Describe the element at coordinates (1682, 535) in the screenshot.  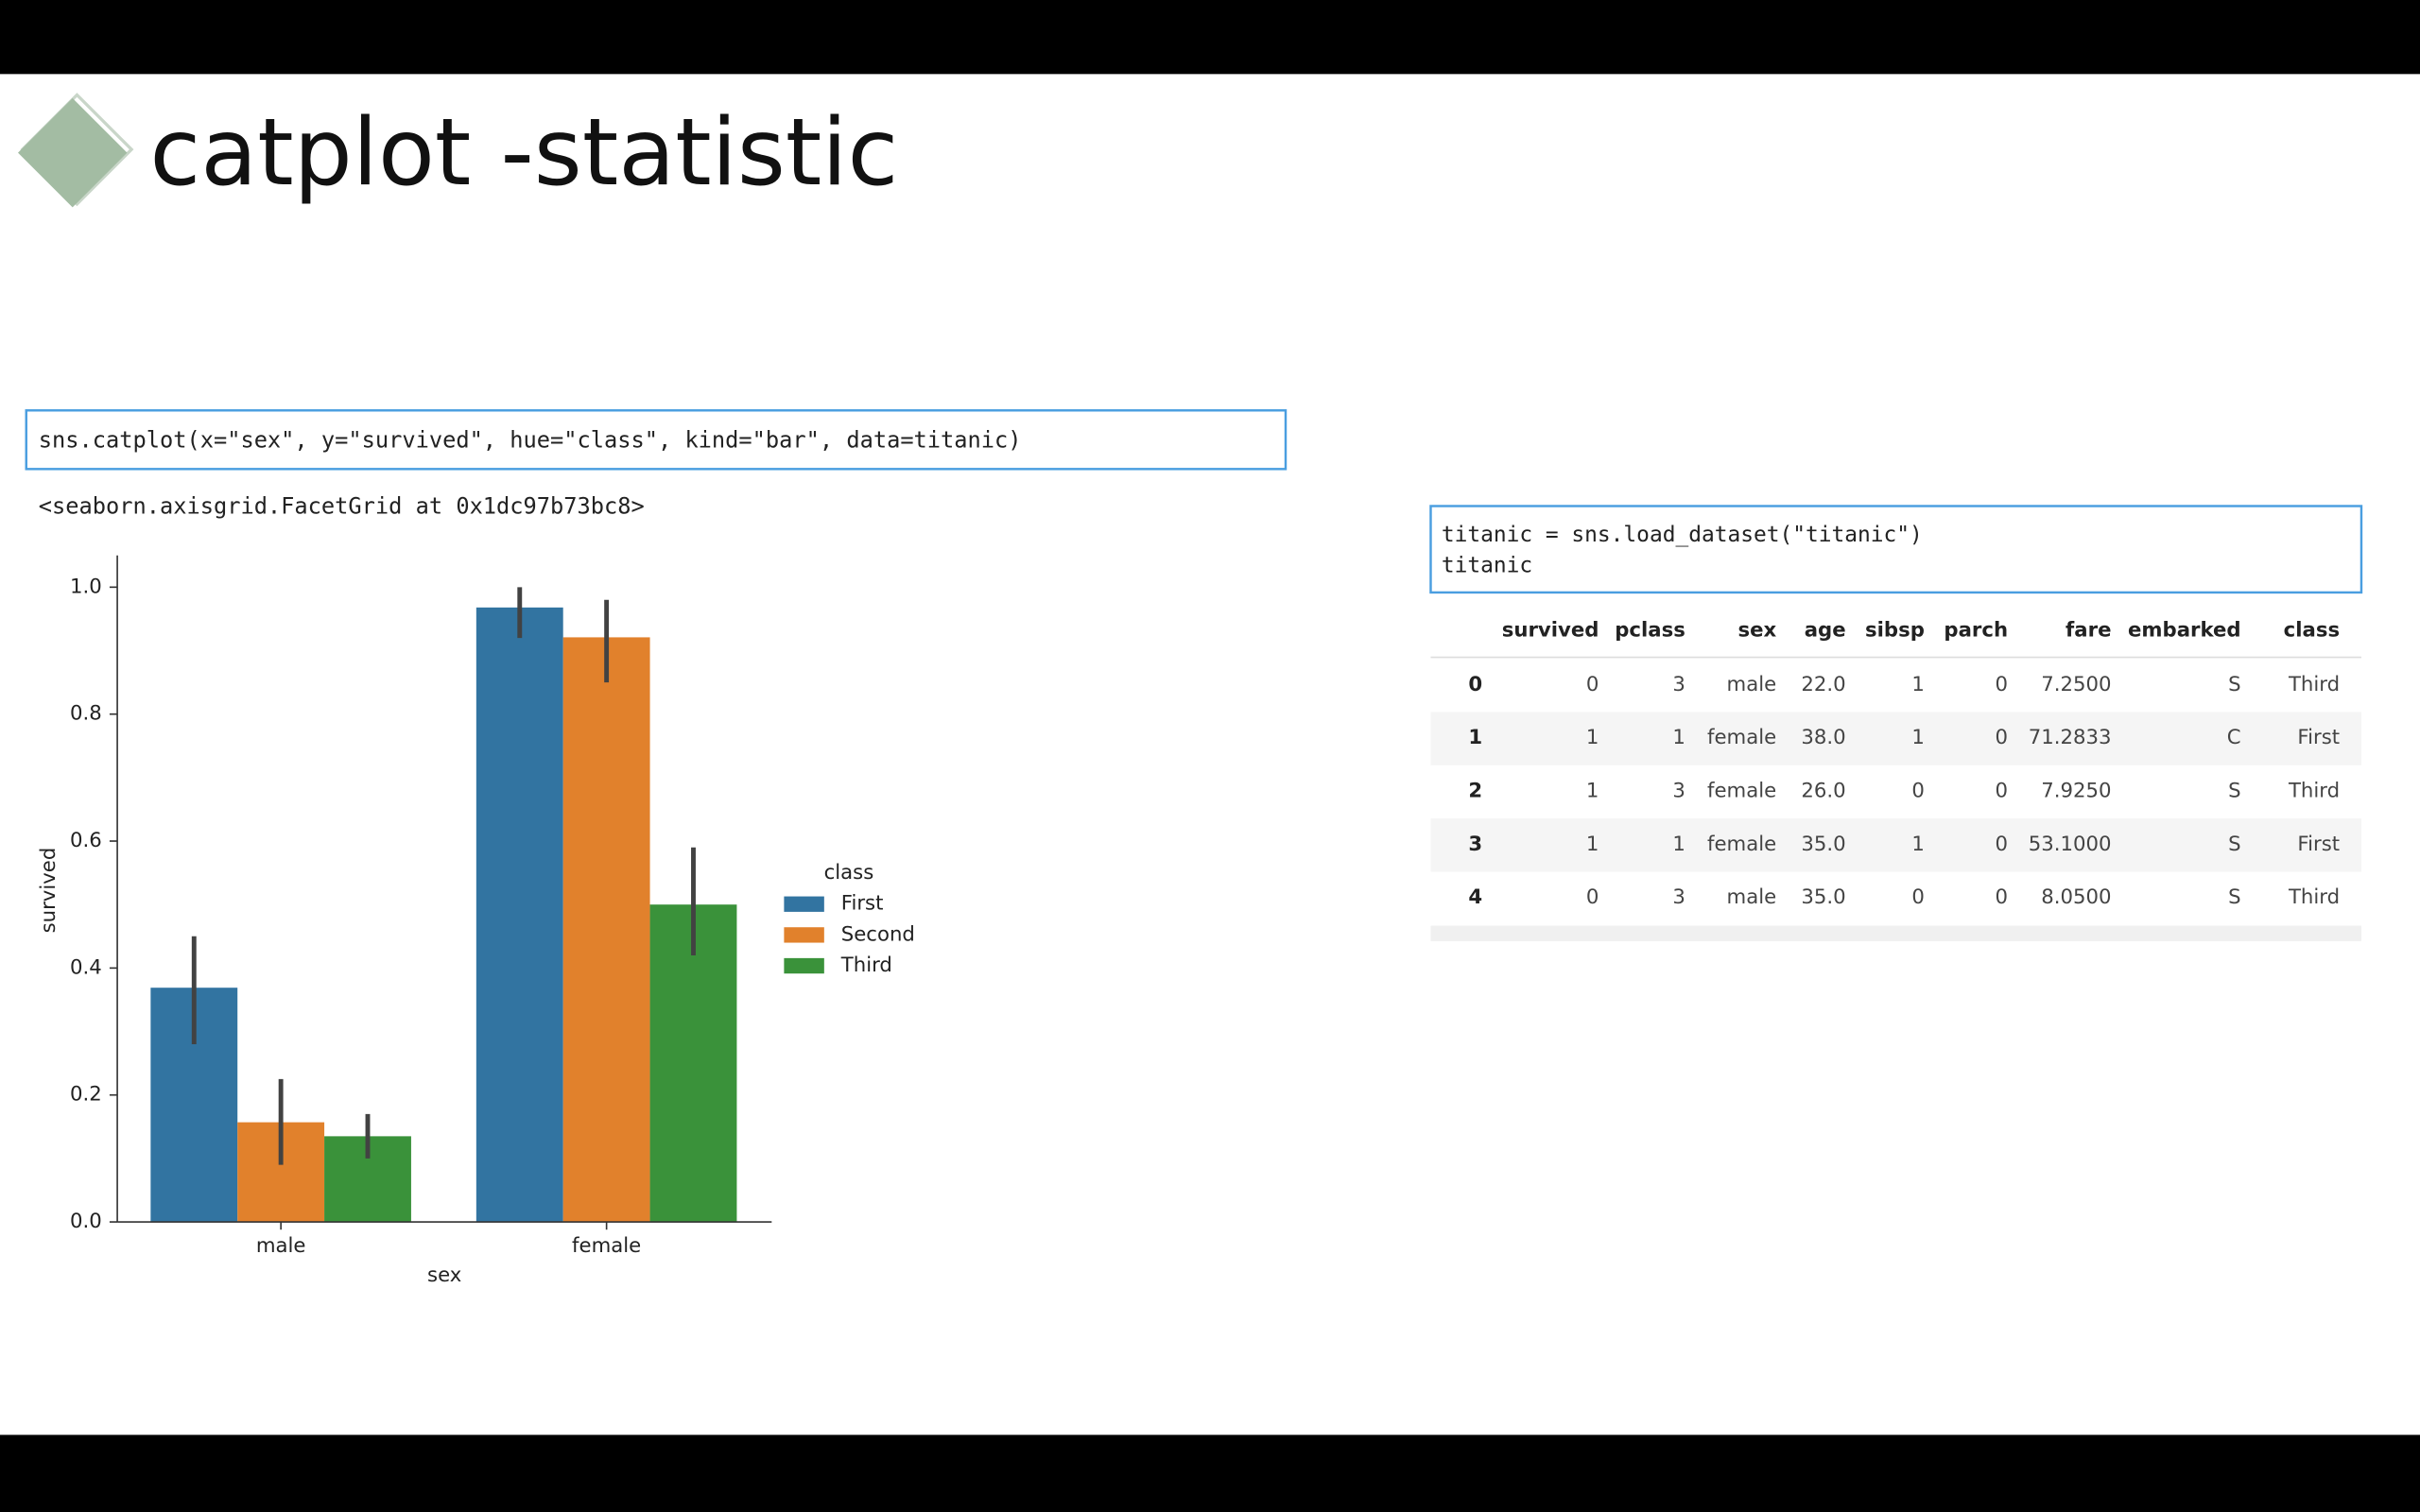
I see `code-line: titanic = sns.load_dataset("titanic")` at that location.